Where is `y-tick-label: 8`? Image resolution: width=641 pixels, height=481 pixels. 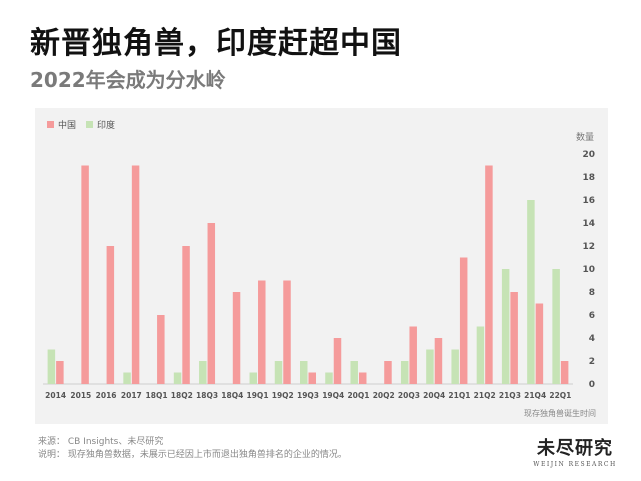 y-tick-label: 8 is located at coordinates (592, 293).